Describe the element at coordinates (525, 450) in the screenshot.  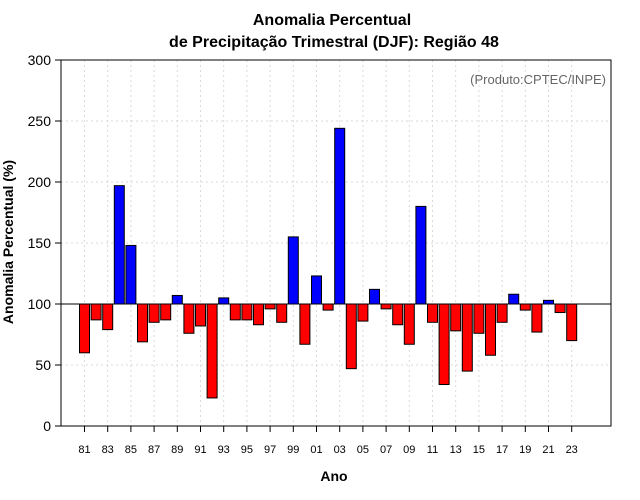
I see `x-tick-label: 19` at that location.